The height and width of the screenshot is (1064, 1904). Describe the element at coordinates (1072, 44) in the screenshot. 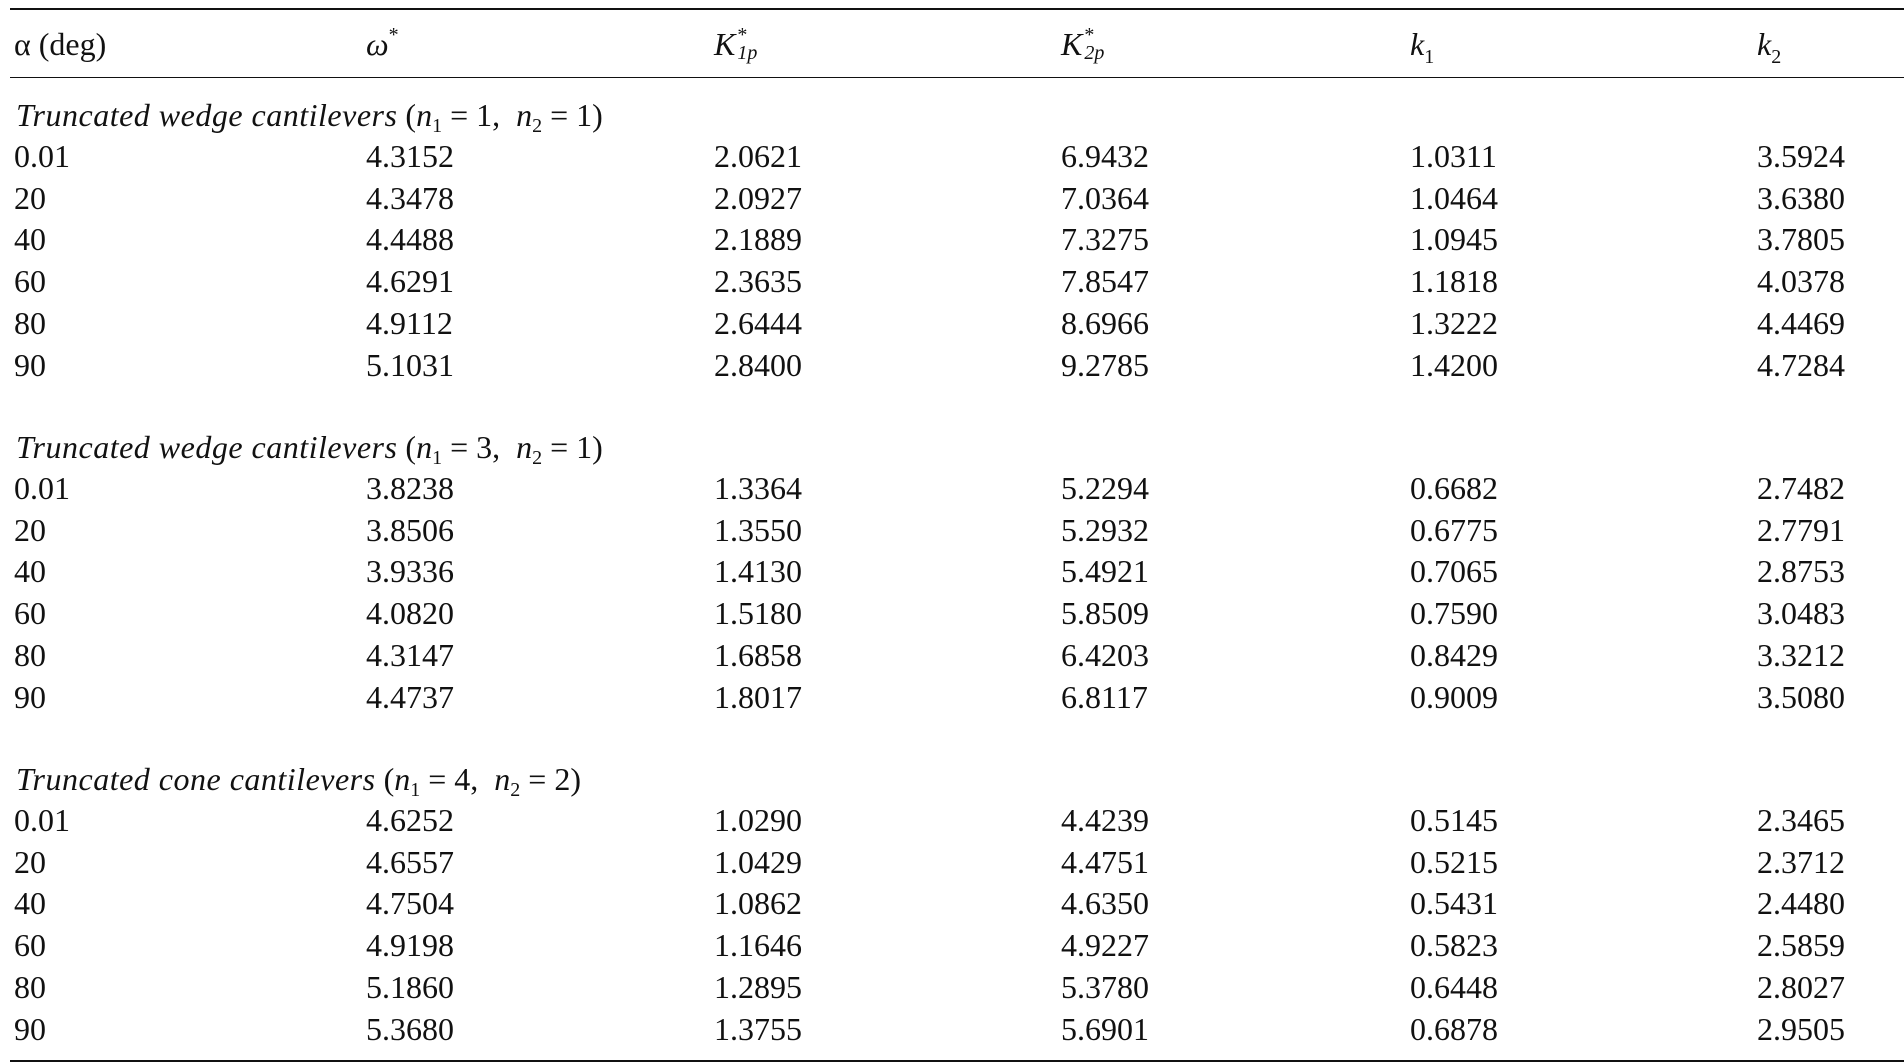

I see `header-k2p-symbol: K` at that location.